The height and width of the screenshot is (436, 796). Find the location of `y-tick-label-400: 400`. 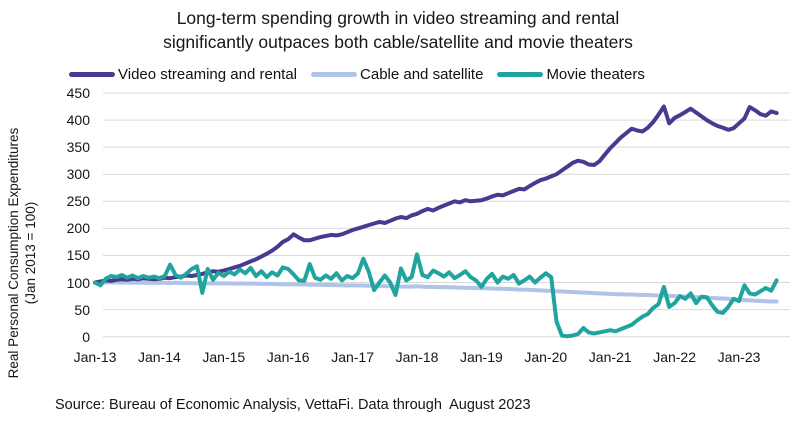

y-tick-label-400: 400 is located at coordinates (78, 120).